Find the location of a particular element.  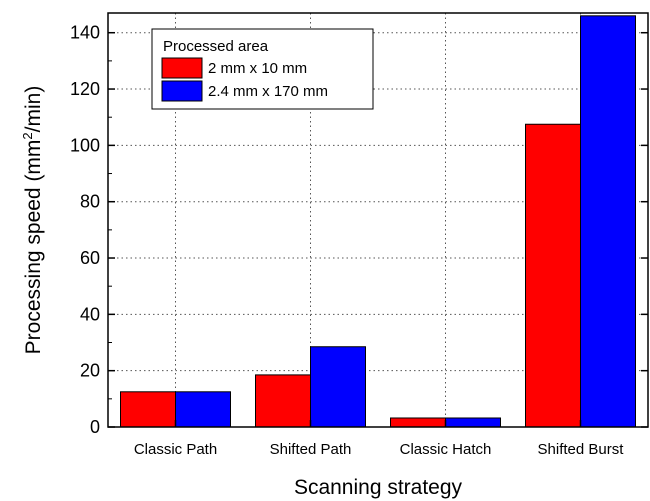

x-tick-label: Classic Hatch is located at coordinates (446, 449).